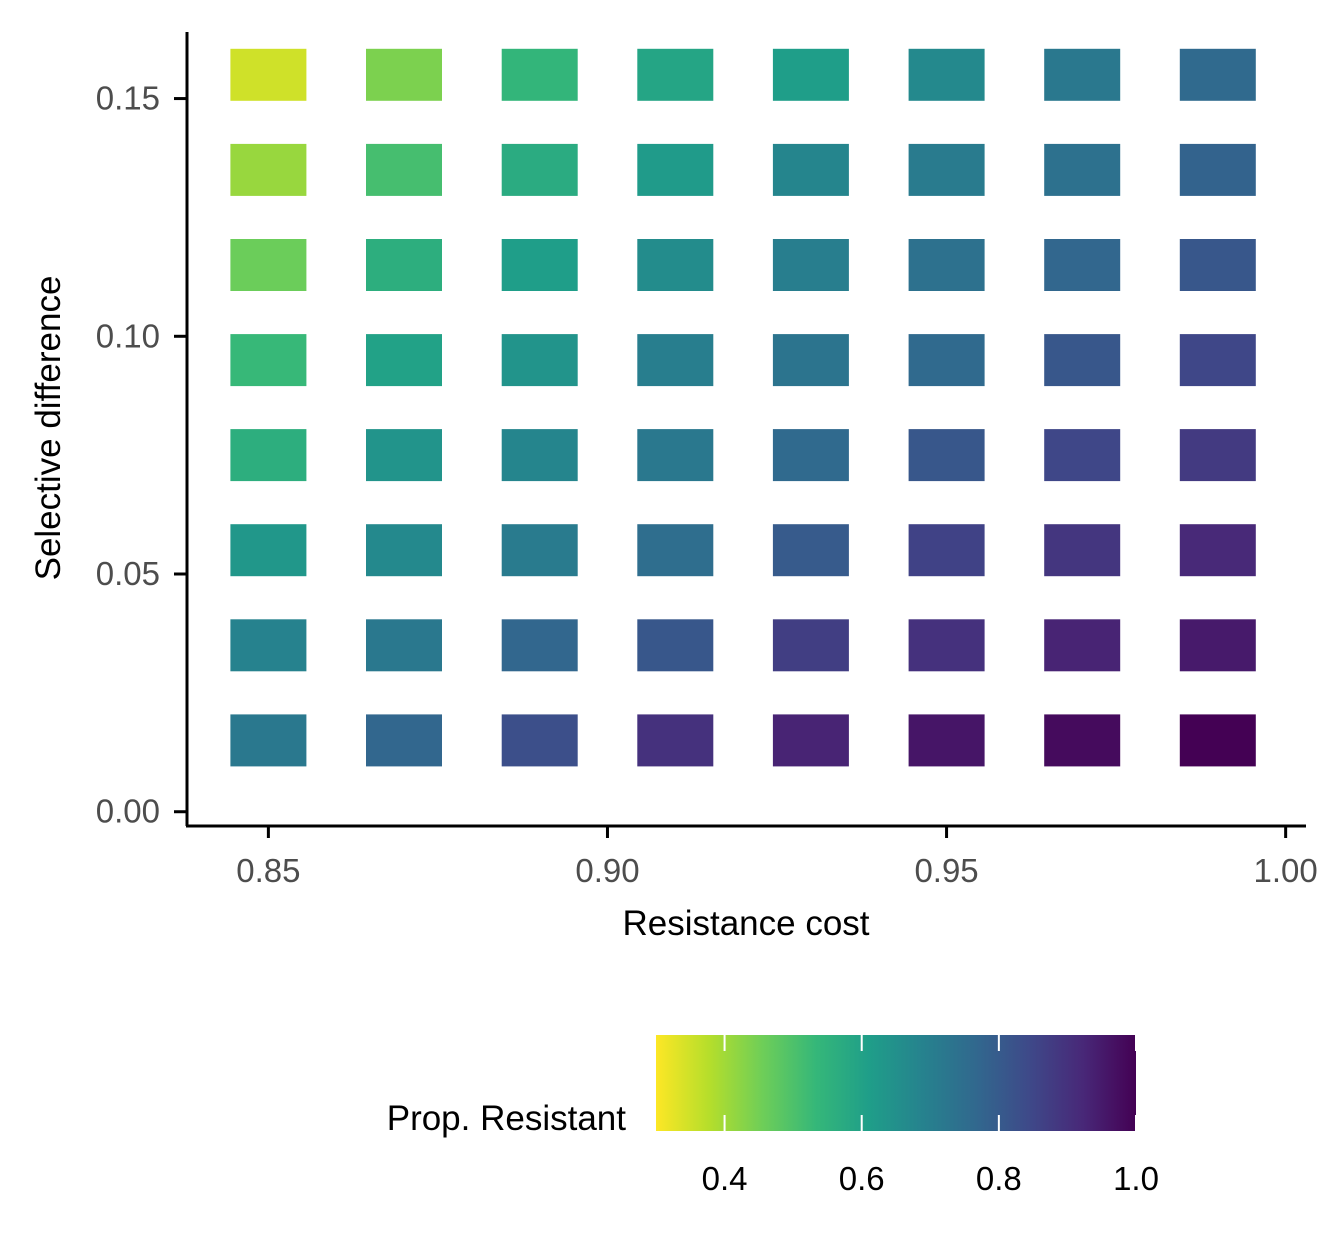  Describe the element at coordinates (128, 335) in the screenshot. I see `y-tick-label: 0.10` at that location.